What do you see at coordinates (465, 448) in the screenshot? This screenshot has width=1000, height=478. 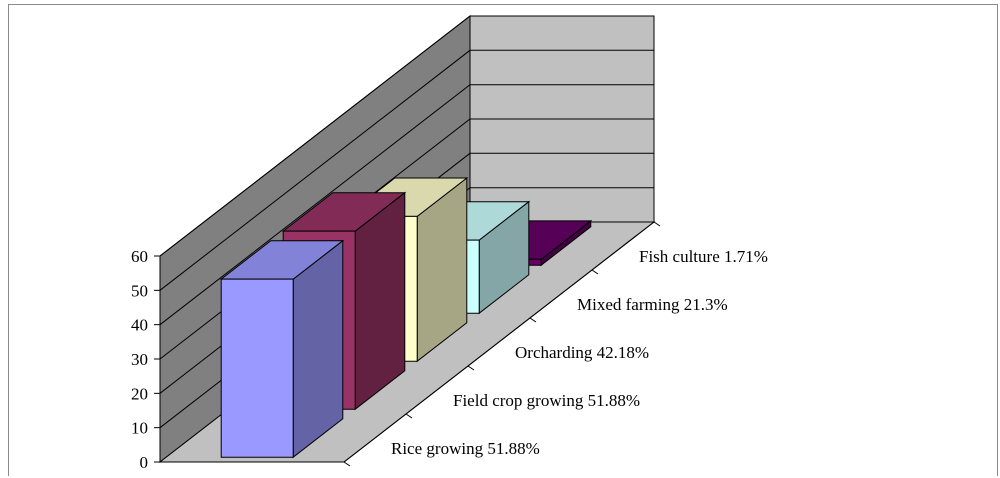 I see `category-label: Rice growing 51.88%` at bounding box center [465, 448].